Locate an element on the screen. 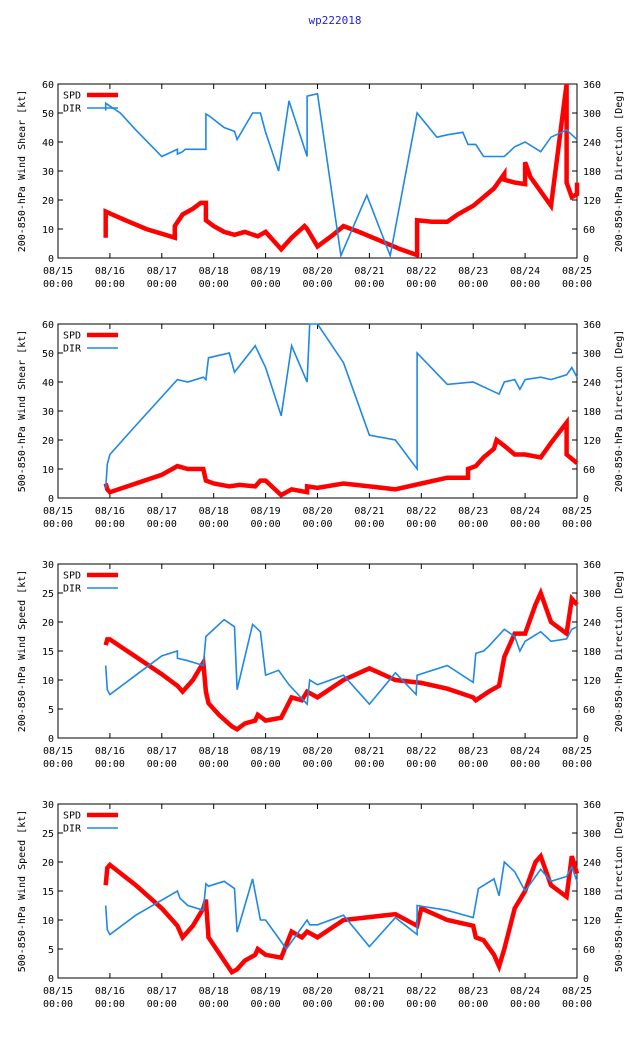 The image size is (640, 1060). y-tick-label: 15 is located at coordinates (48, 652).